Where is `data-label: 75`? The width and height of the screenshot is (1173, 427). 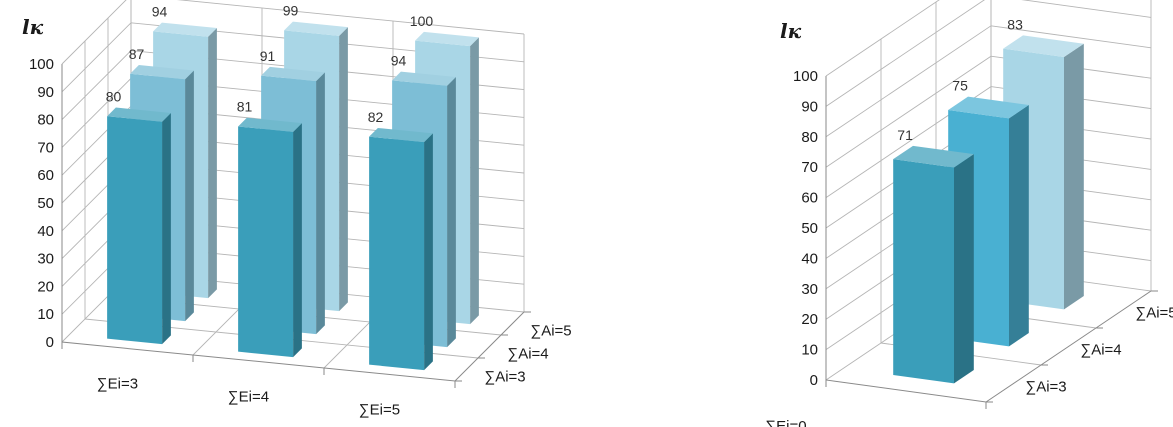
data-label: 75 is located at coordinates (960, 86).